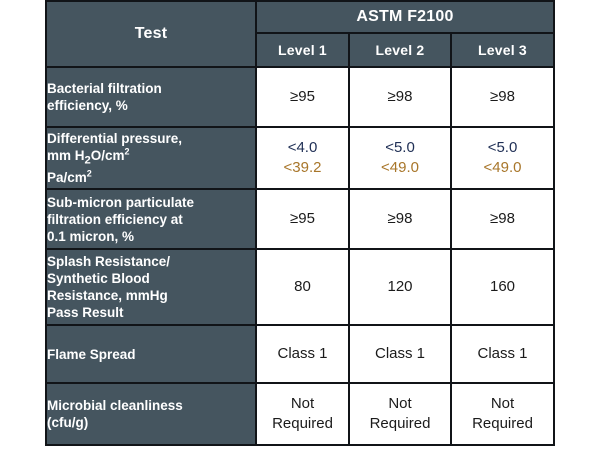 Image resolution: width=600 pixels, height=450 pixels. What do you see at coordinates (302, 147) in the screenshot?
I see `value-mm-h2o: <4.0` at bounding box center [302, 147].